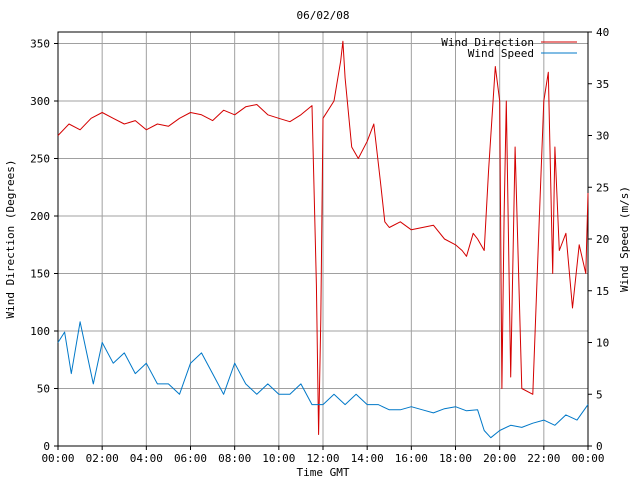 The width and height of the screenshot is (640, 480). What do you see at coordinates (501, 53) in the screenshot?
I see `legend-wind-speed-label: Wind Speed` at bounding box center [501, 53].